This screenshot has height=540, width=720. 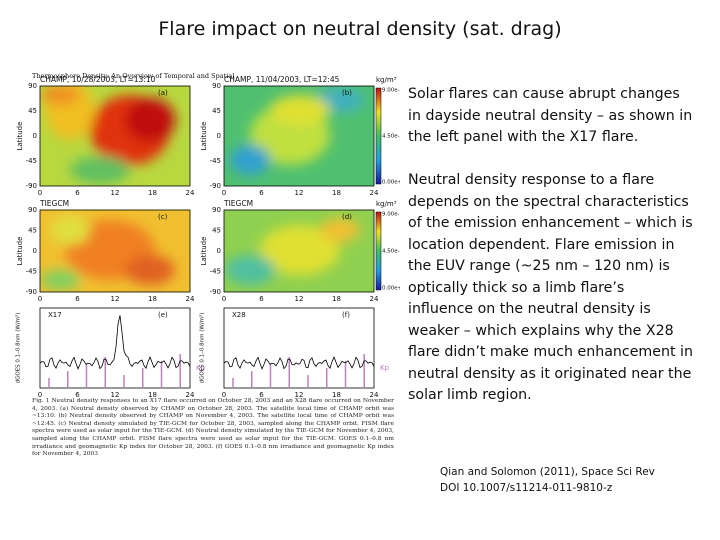 What do you see at coordinates (282, 79) in the screenshot?
I see `panel-title: CHAMP, 11/04/2003, LT=12:45` at bounding box center [282, 79].